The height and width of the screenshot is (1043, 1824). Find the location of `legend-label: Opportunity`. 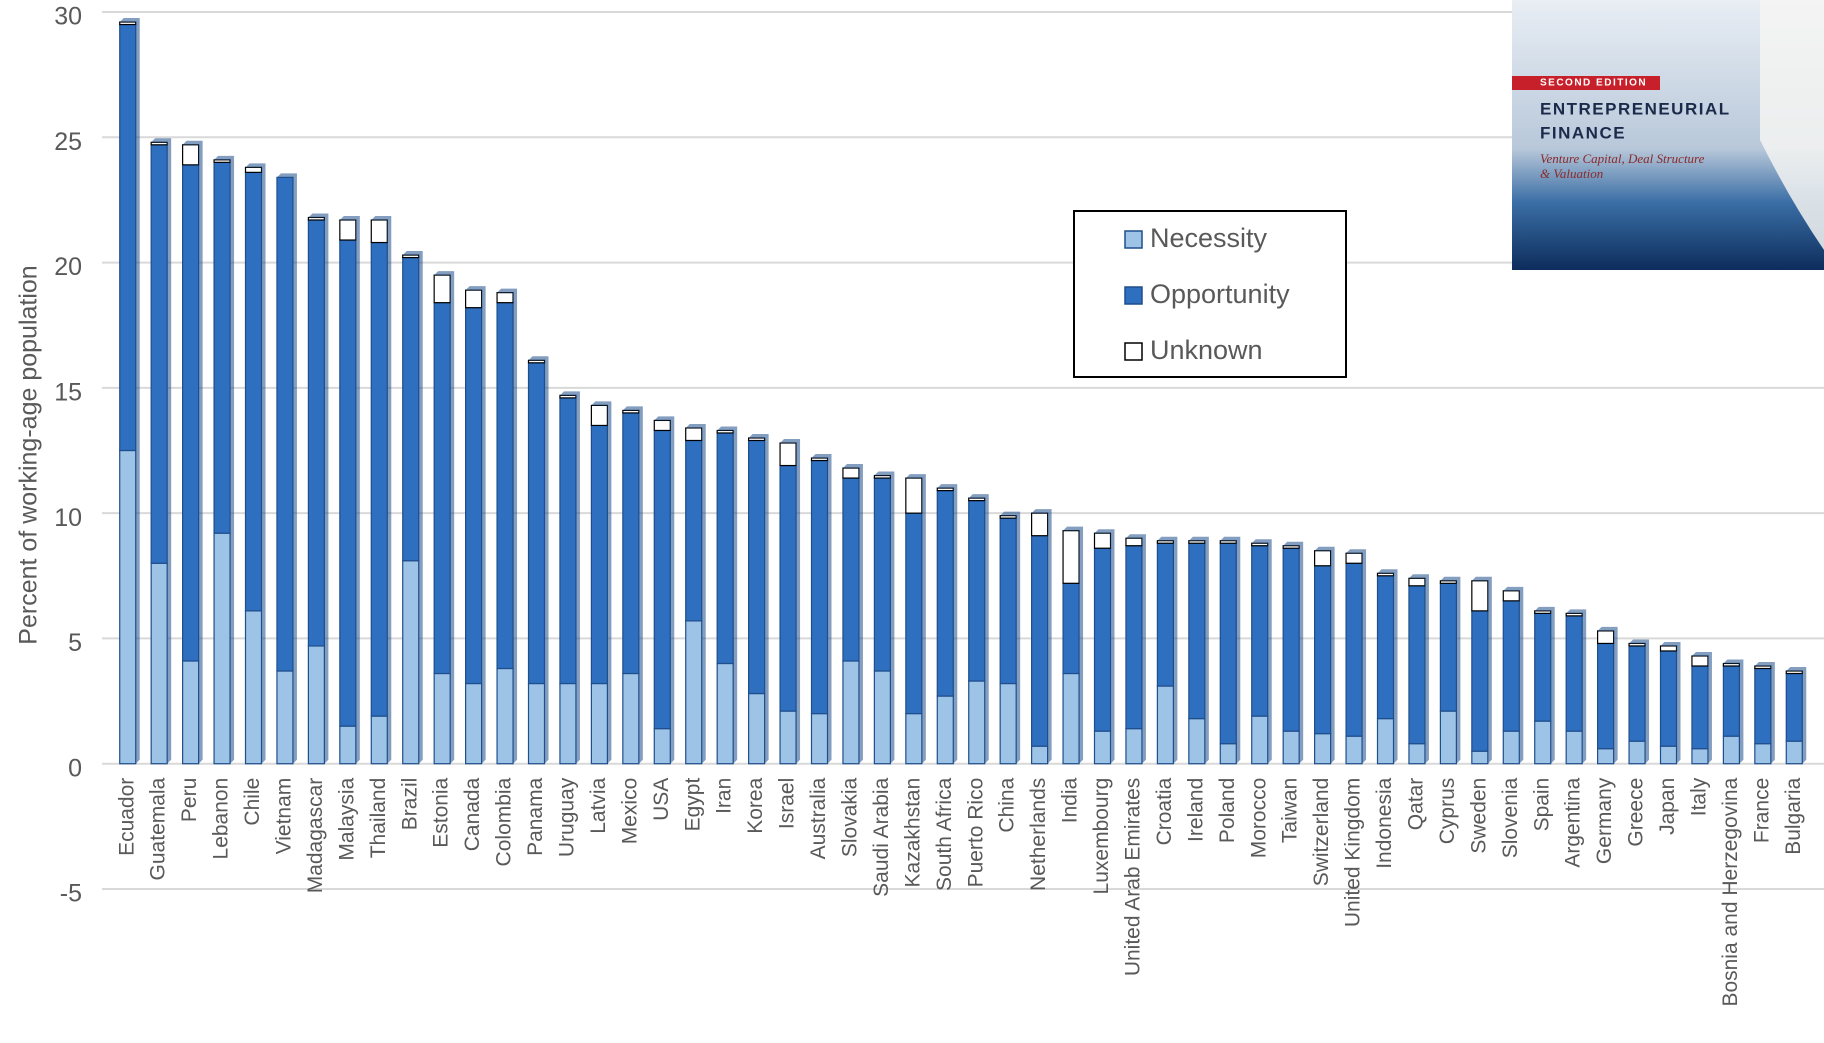

legend-label: Opportunity is located at coordinates (1220, 294).